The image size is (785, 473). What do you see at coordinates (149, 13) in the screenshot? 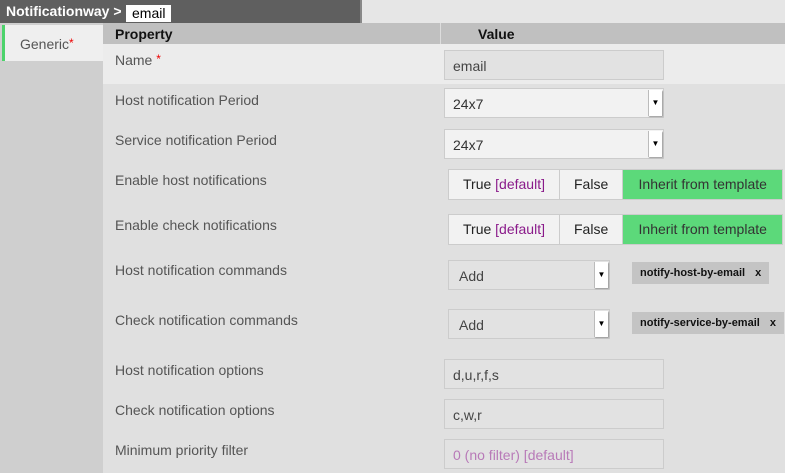
I see `breadcrumb-current: email` at bounding box center [149, 13].